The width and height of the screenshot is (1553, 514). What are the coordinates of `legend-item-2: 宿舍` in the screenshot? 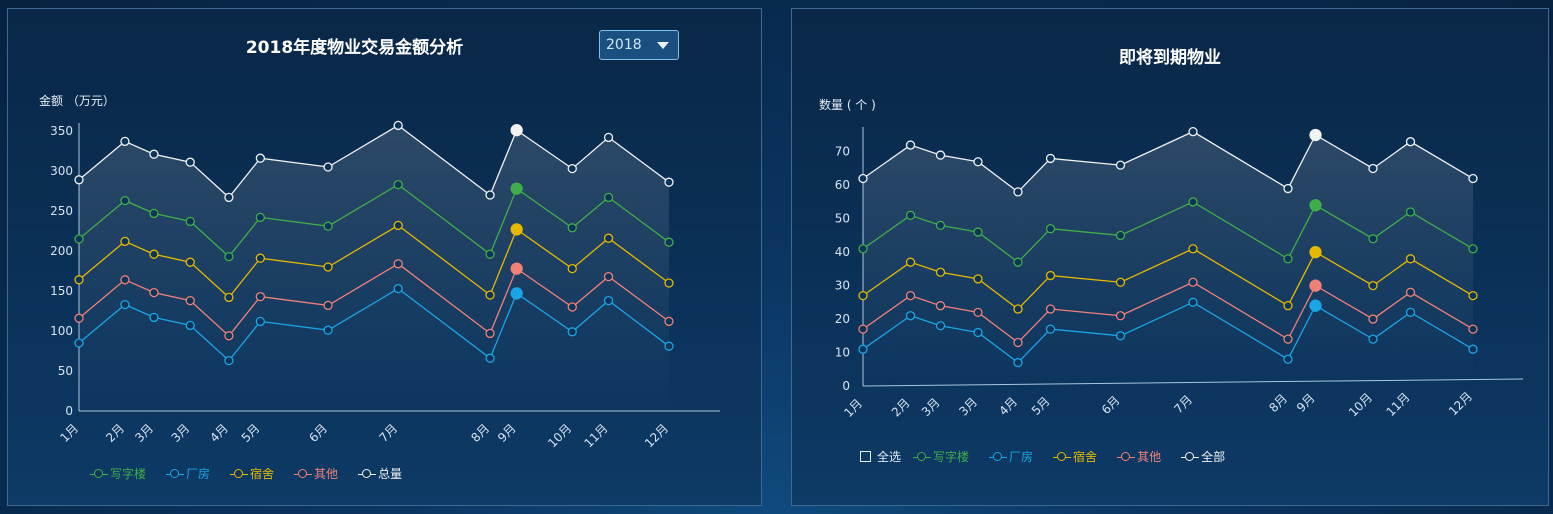 It's located at (1075, 456).